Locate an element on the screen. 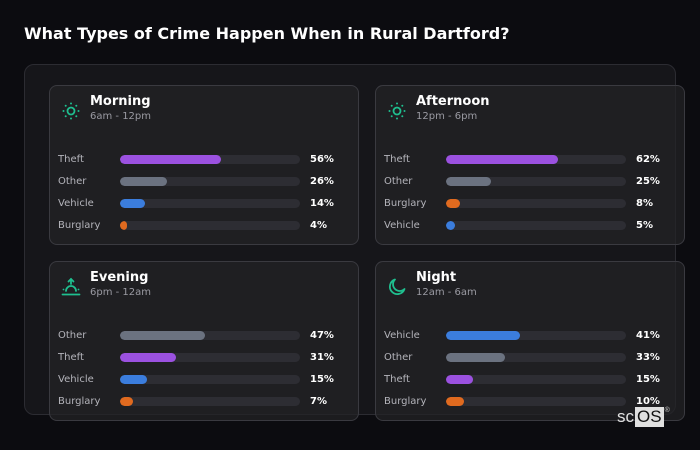 The height and width of the screenshot is (450, 700). panel-title: Evening is located at coordinates (119, 277).